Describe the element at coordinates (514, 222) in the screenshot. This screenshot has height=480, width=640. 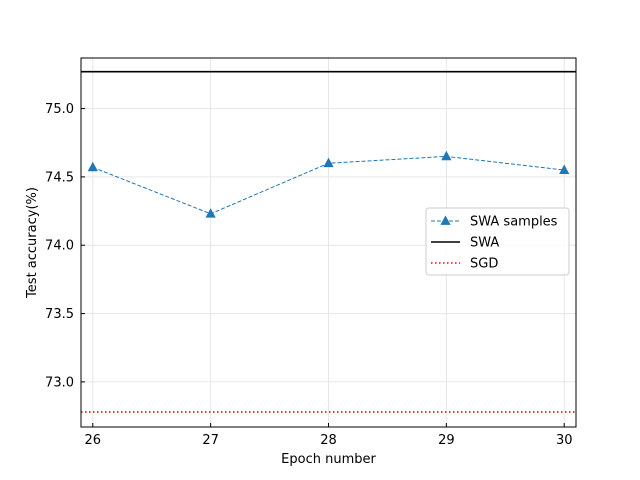
I see `legend-label-swa-samples: SWA samples` at that location.